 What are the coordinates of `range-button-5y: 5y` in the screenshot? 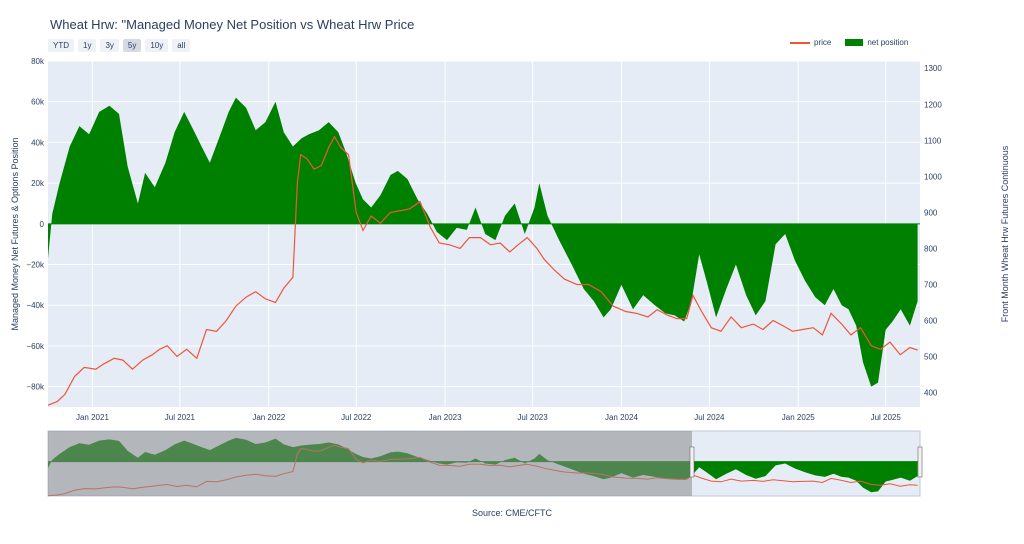 It's located at (132, 45).